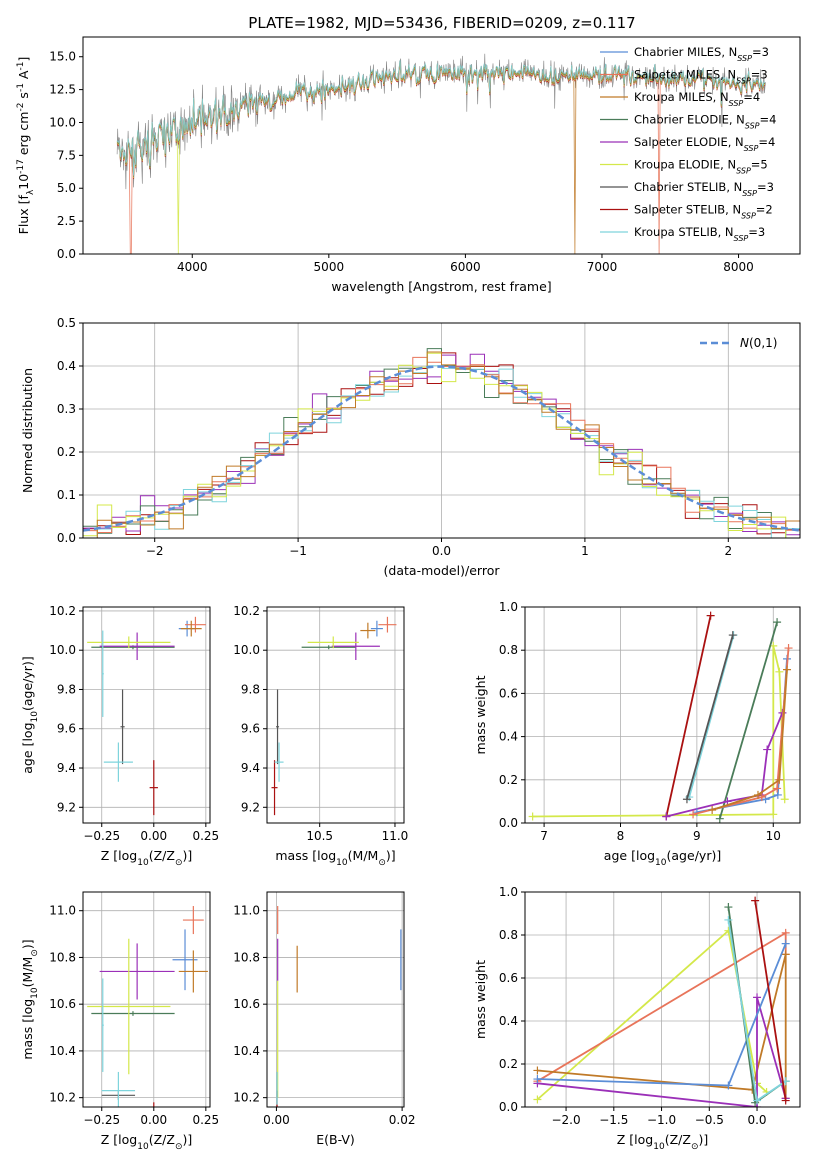 Image resolution: width=819 pixels, height=1170 pixels. I want to click on legend-entry: Chabrier STELIB, NSSP=3, so click(704, 189).